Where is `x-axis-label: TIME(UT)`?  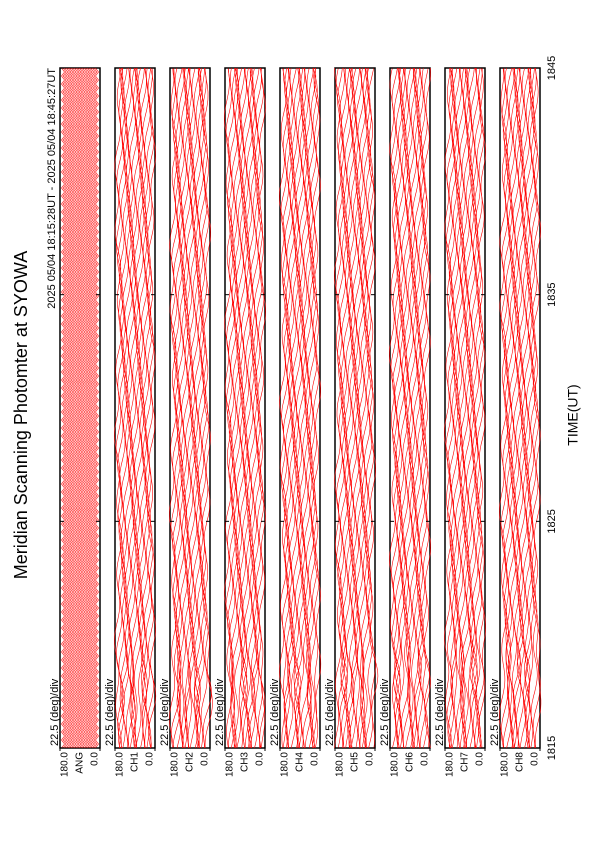
x-axis-label: TIME(UT) is located at coordinates (573, 414).